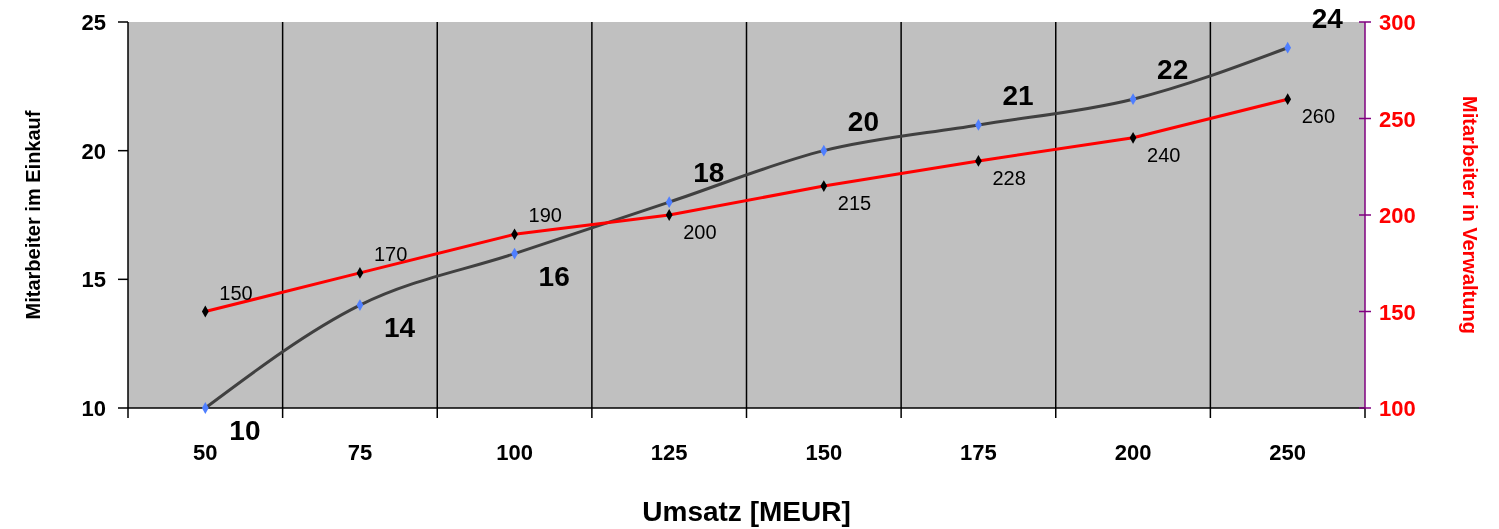  What do you see at coordinates (709, 173) in the screenshot?
I see `data-label: 18` at bounding box center [709, 173].